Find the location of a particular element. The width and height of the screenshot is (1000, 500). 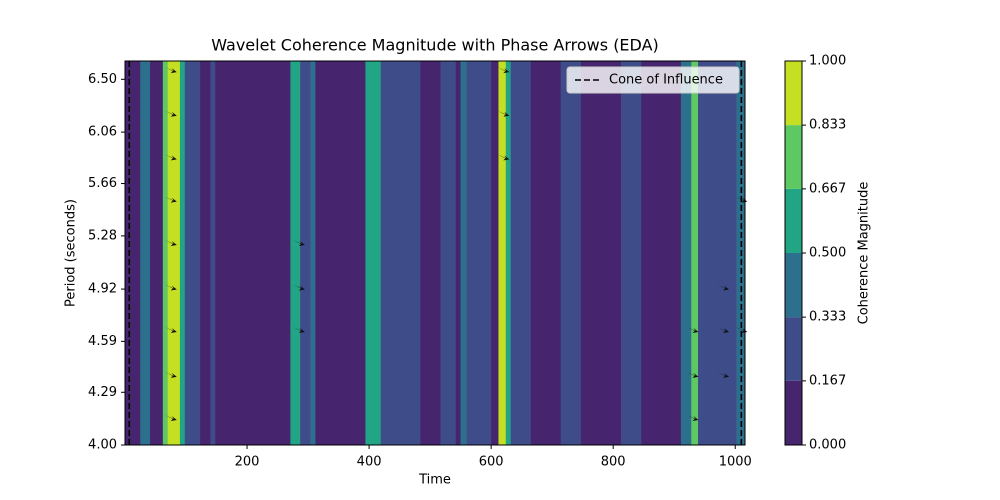

x-axis-label: Time is located at coordinates (434, 480).